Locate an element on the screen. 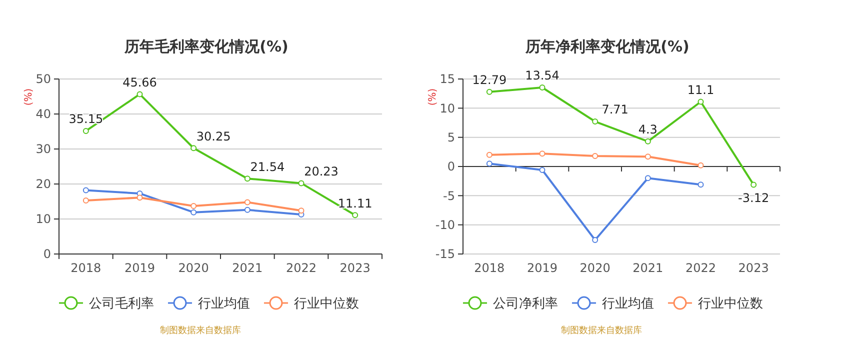 This screenshot has height=345, width=850. chart-title: 历年净利率变化情况(%) is located at coordinates (607, 46).